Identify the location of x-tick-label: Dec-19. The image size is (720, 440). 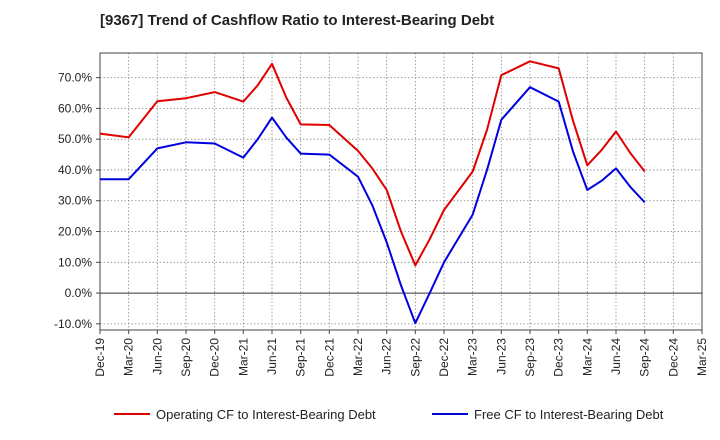
(100, 357).